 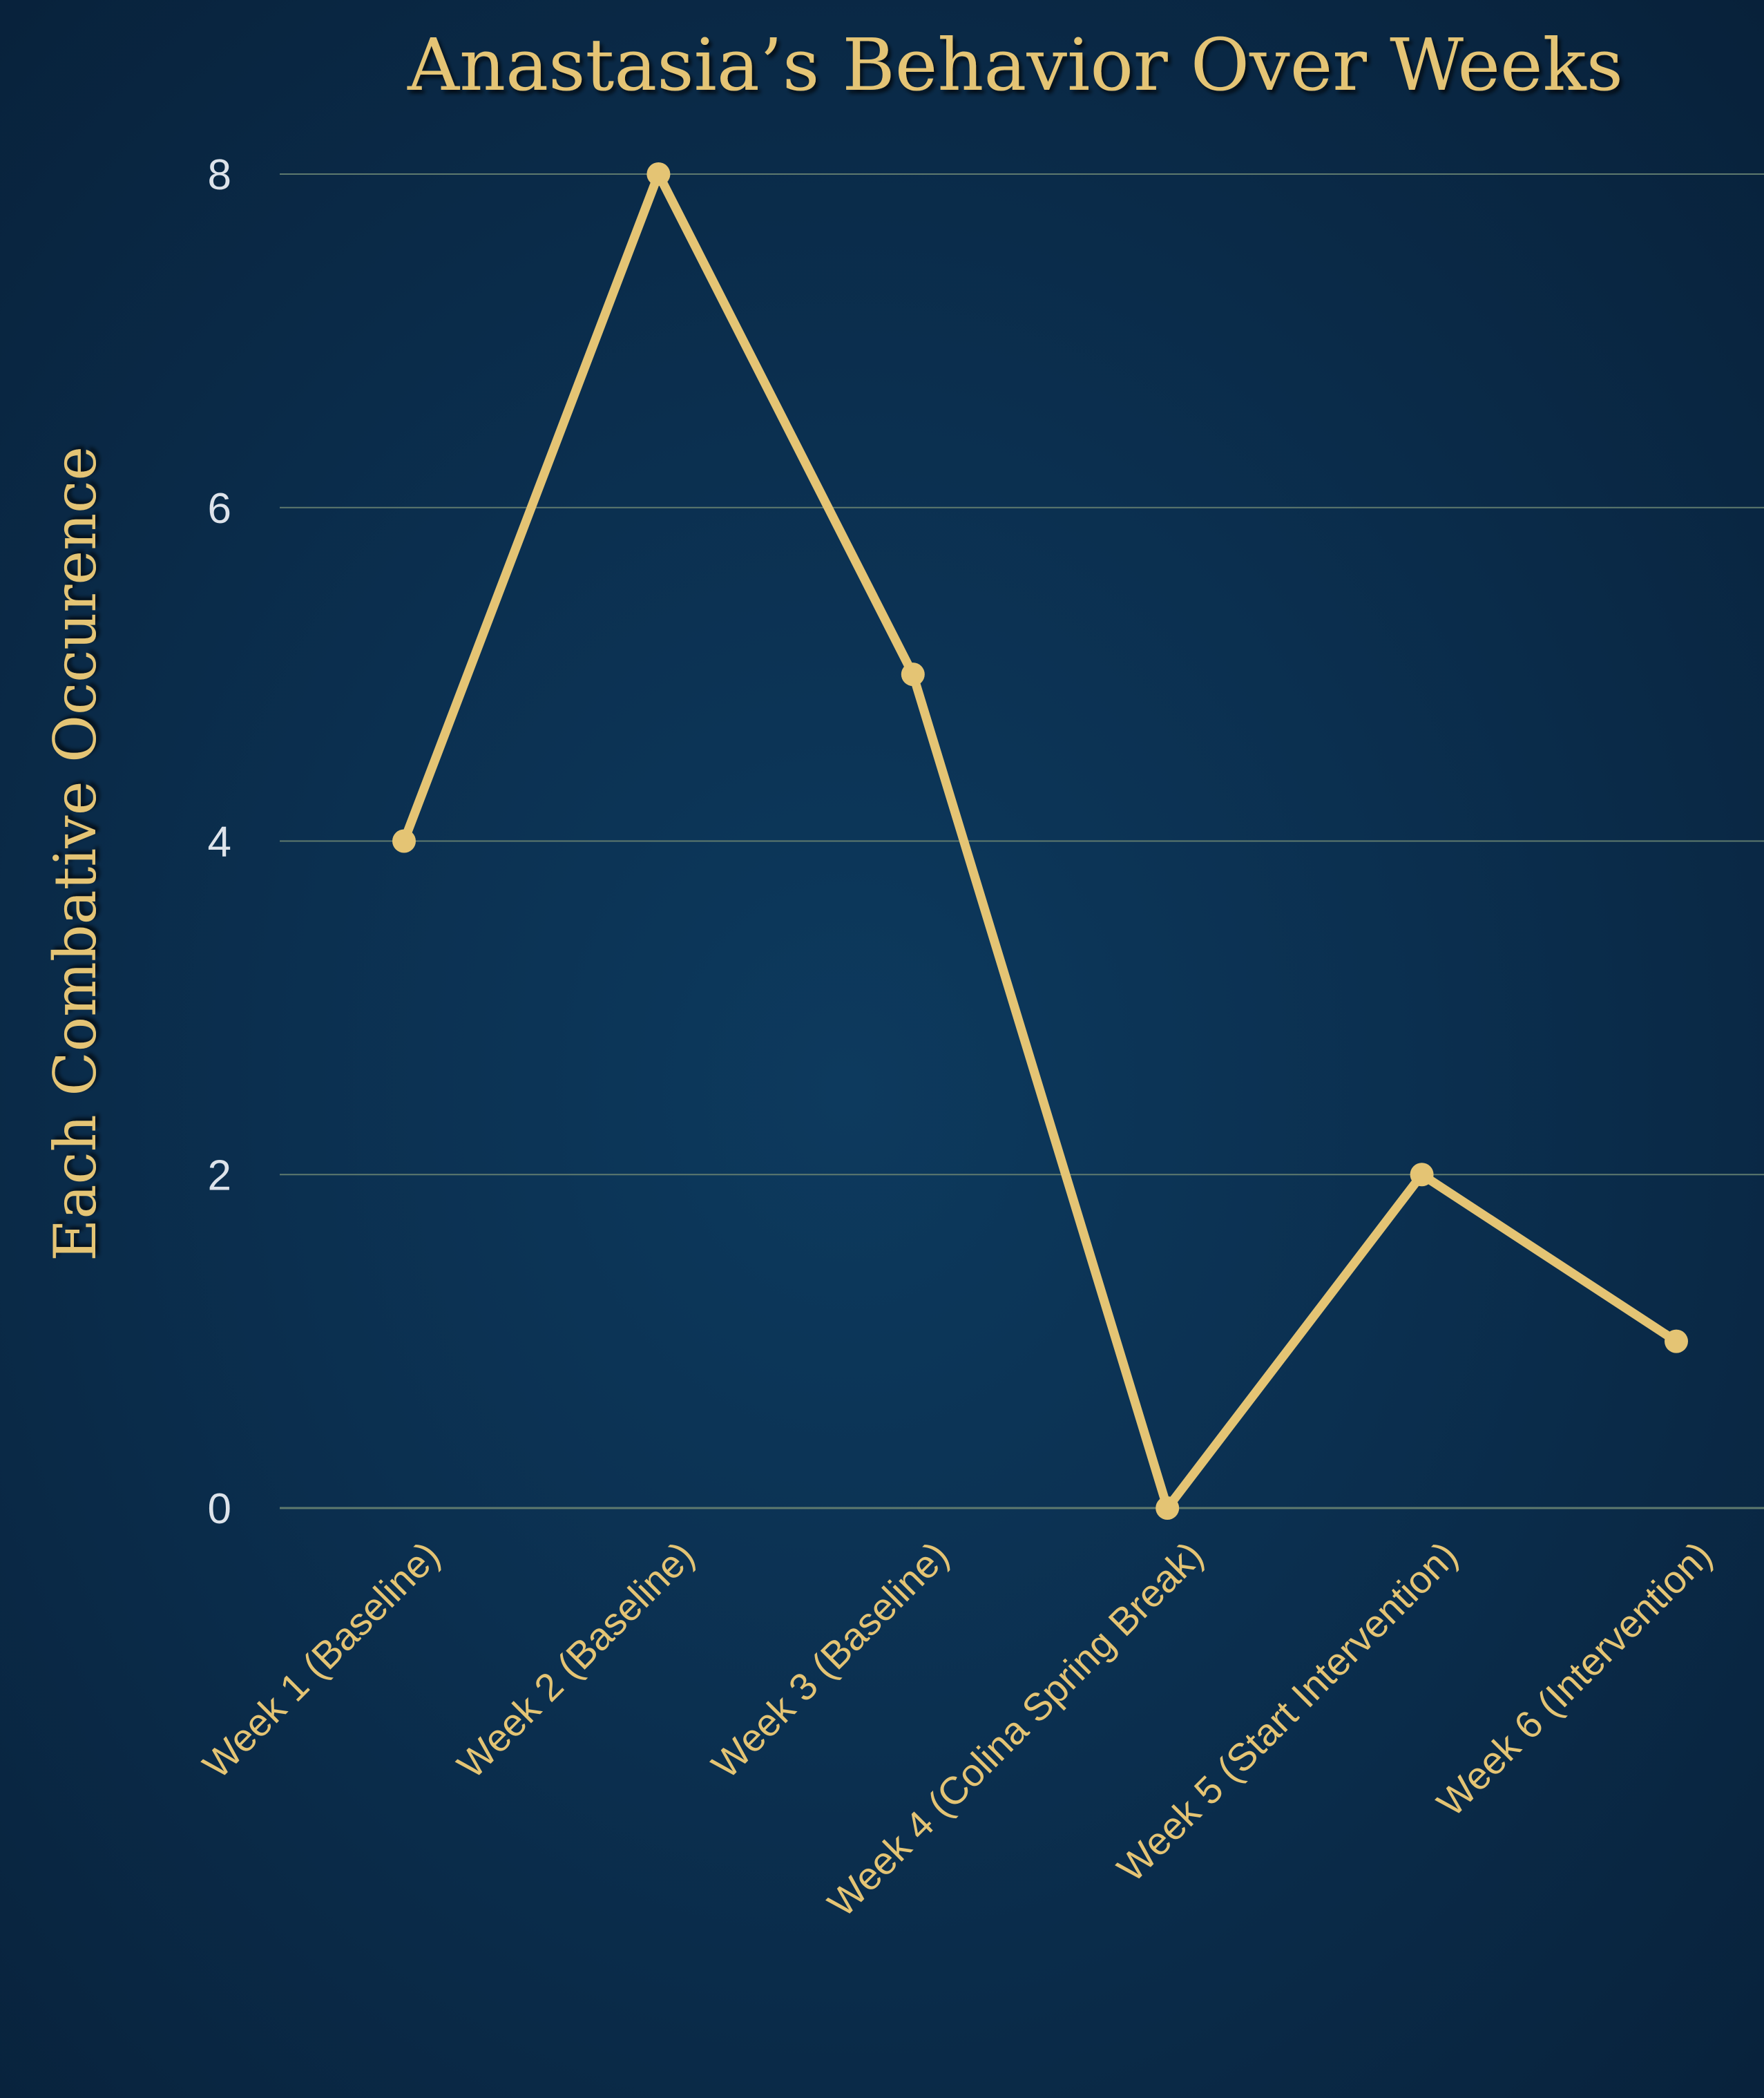 What do you see at coordinates (75, 854) in the screenshot?
I see `y-axis-label: Each Combative Occurence` at bounding box center [75, 854].